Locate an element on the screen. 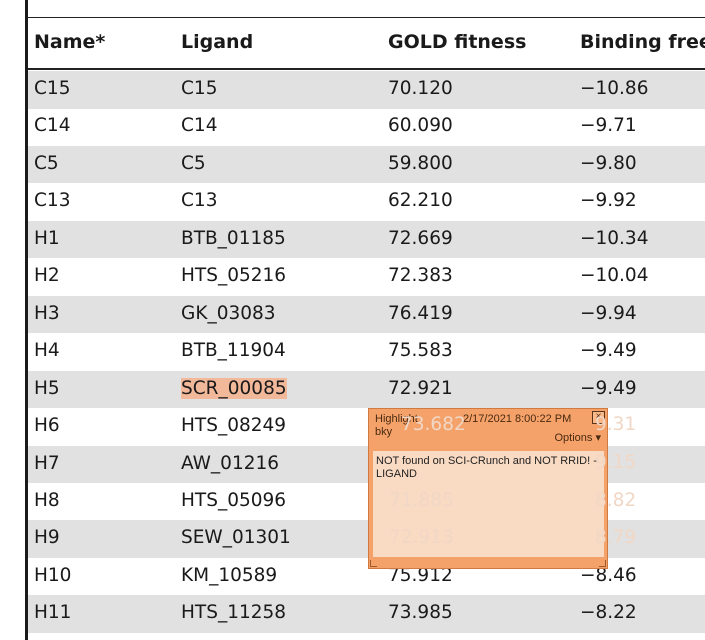  cell-gold-fitness: 59.800 is located at coordinates (420, 163).